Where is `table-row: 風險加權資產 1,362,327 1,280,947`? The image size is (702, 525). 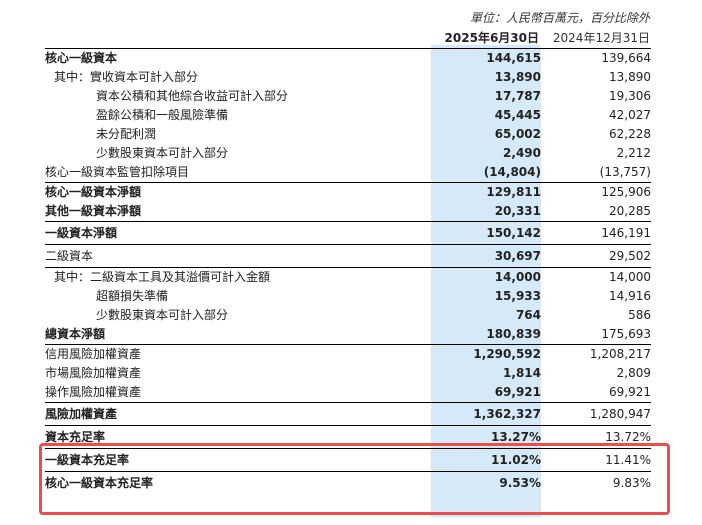
table-row: 風險加權資產 1,362,327 1,280,947 is located at coordinates (348, 413).